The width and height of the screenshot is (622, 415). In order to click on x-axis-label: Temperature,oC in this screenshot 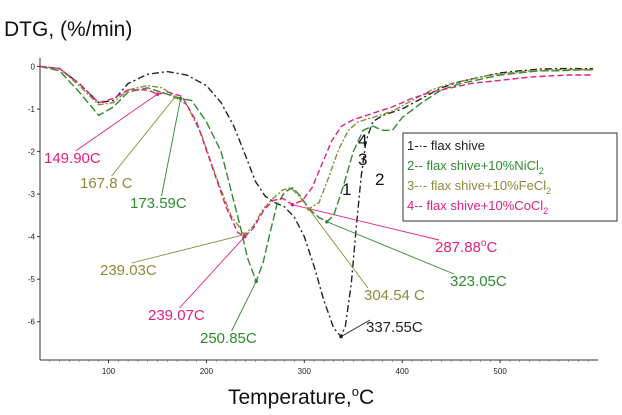, I will do `click(301, 397)`.